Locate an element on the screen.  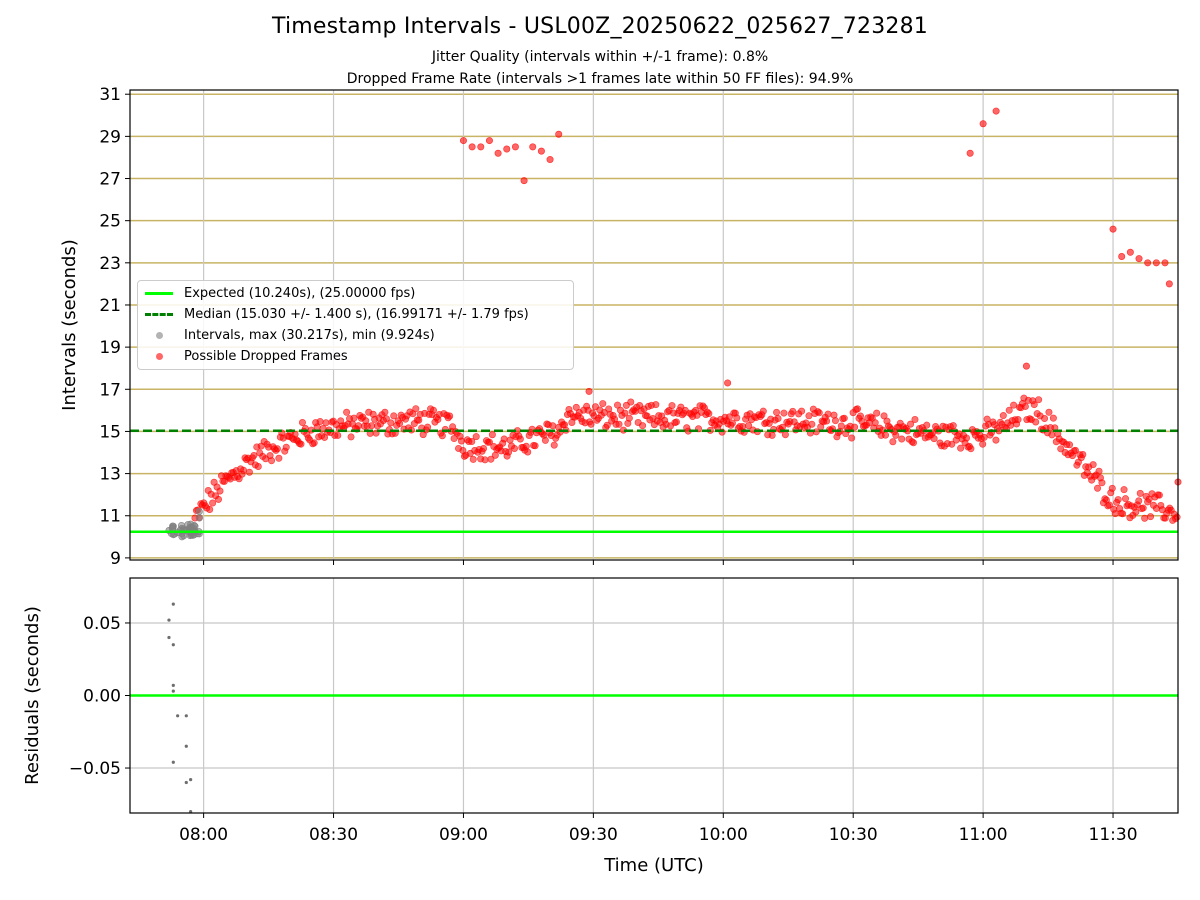
legend-label-intervals: Intervals, max (30.217s), min (9.924s) is located at coordinates (309, 335).